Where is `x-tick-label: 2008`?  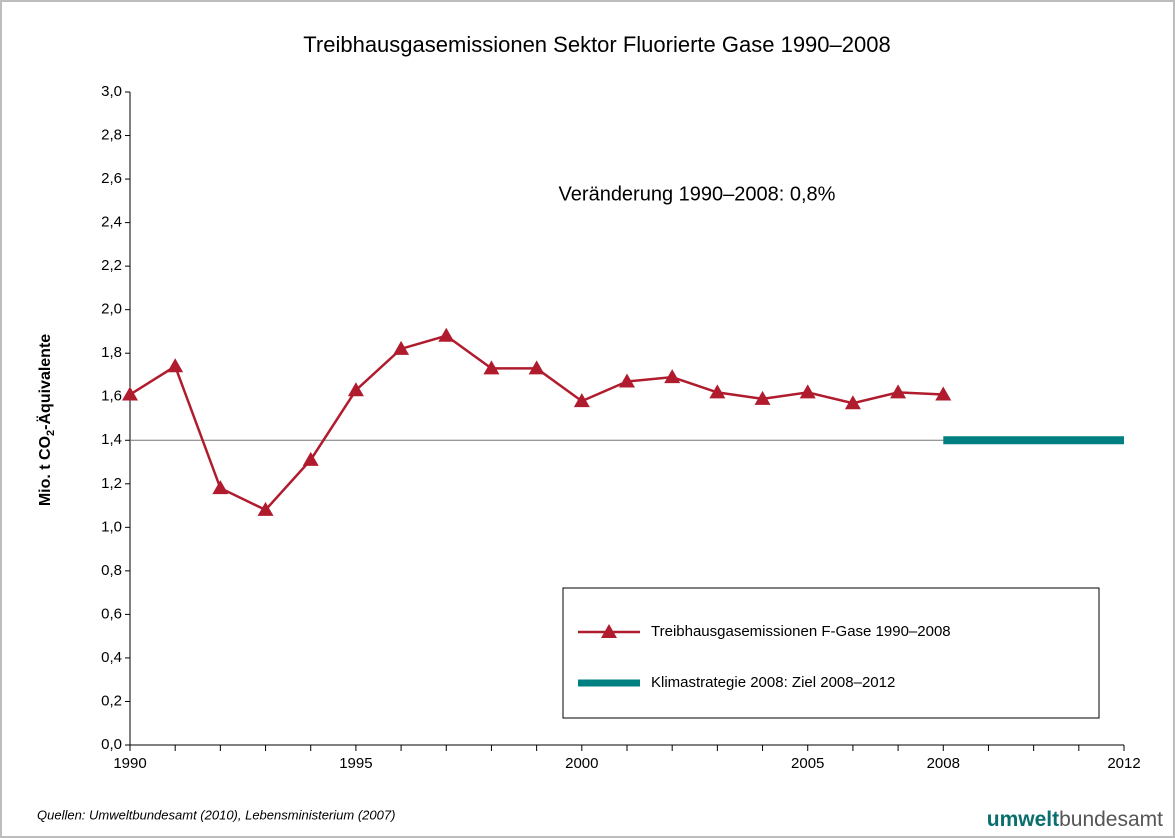
x-tick-label: 2008 is located at coordinates (943, 763).